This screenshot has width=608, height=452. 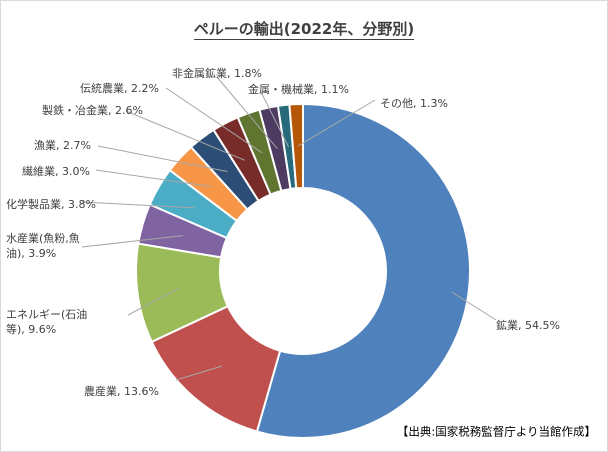 What do you see at coordinates (62, 145) in the screenshot?
I see `data-label-7: 漁業, 2.7%` at bounding box center [62, 145].